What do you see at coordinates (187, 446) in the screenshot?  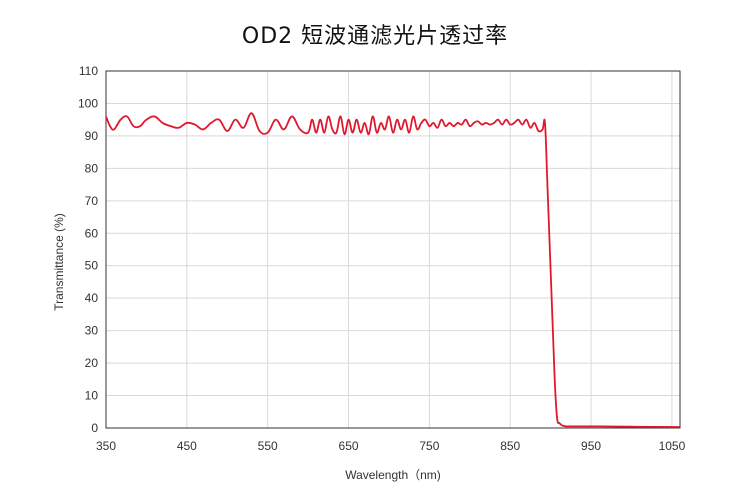 I see `x-tick-label: 450` at bounding box center [187, 446].